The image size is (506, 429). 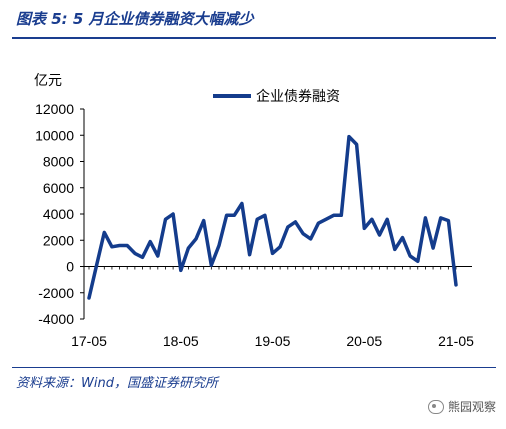 What do you see at coordinates (298, 96) in the screenshot?
I see `legend-label: 企业债券融资` at bounding box center [298, 96].